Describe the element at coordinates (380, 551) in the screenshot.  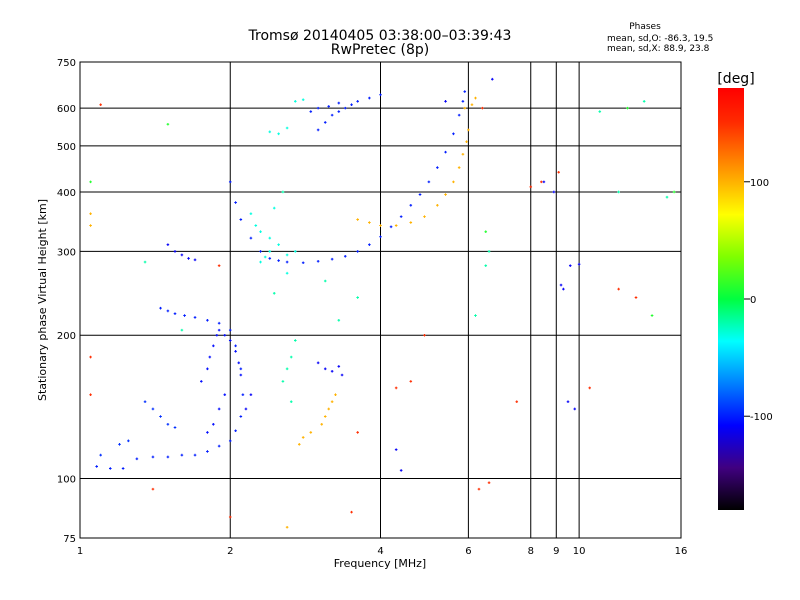
I see `x-tick-label: 4` at that location.